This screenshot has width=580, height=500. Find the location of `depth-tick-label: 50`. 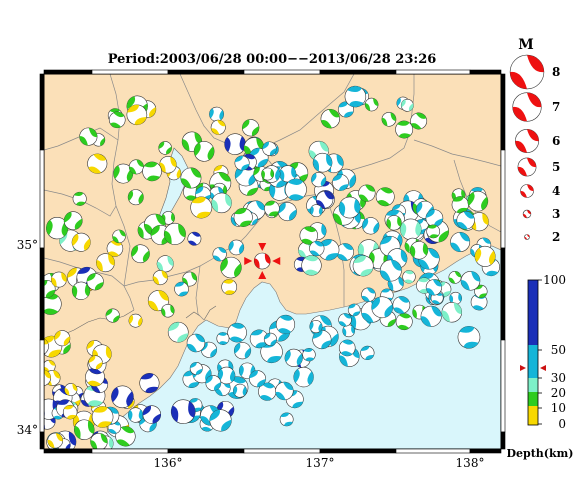

depth-tick-label: 50 is located at coordinates (558, 350).